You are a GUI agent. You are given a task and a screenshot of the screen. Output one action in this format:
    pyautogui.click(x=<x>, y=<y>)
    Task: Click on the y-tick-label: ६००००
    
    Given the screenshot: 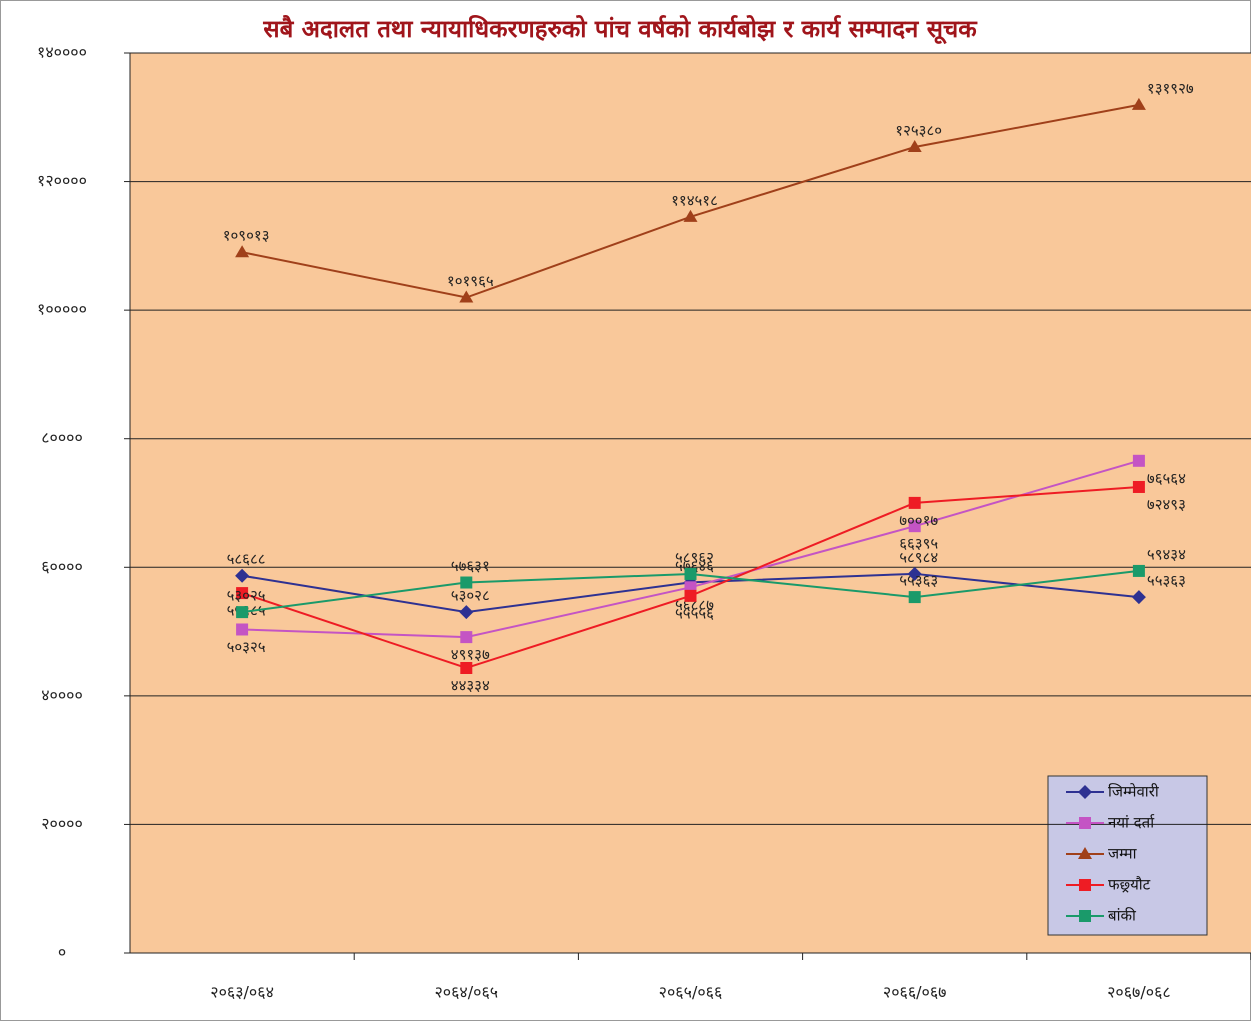 What is the action you would take?
    pyautogui.click(x=62, y=566)
    